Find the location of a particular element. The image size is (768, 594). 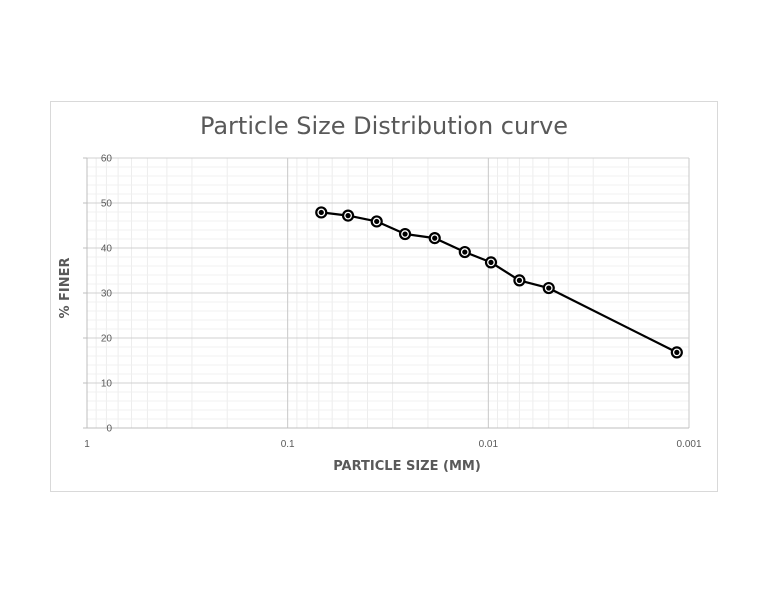

y-tick-label: 50 is located at coordinates (107, 204).